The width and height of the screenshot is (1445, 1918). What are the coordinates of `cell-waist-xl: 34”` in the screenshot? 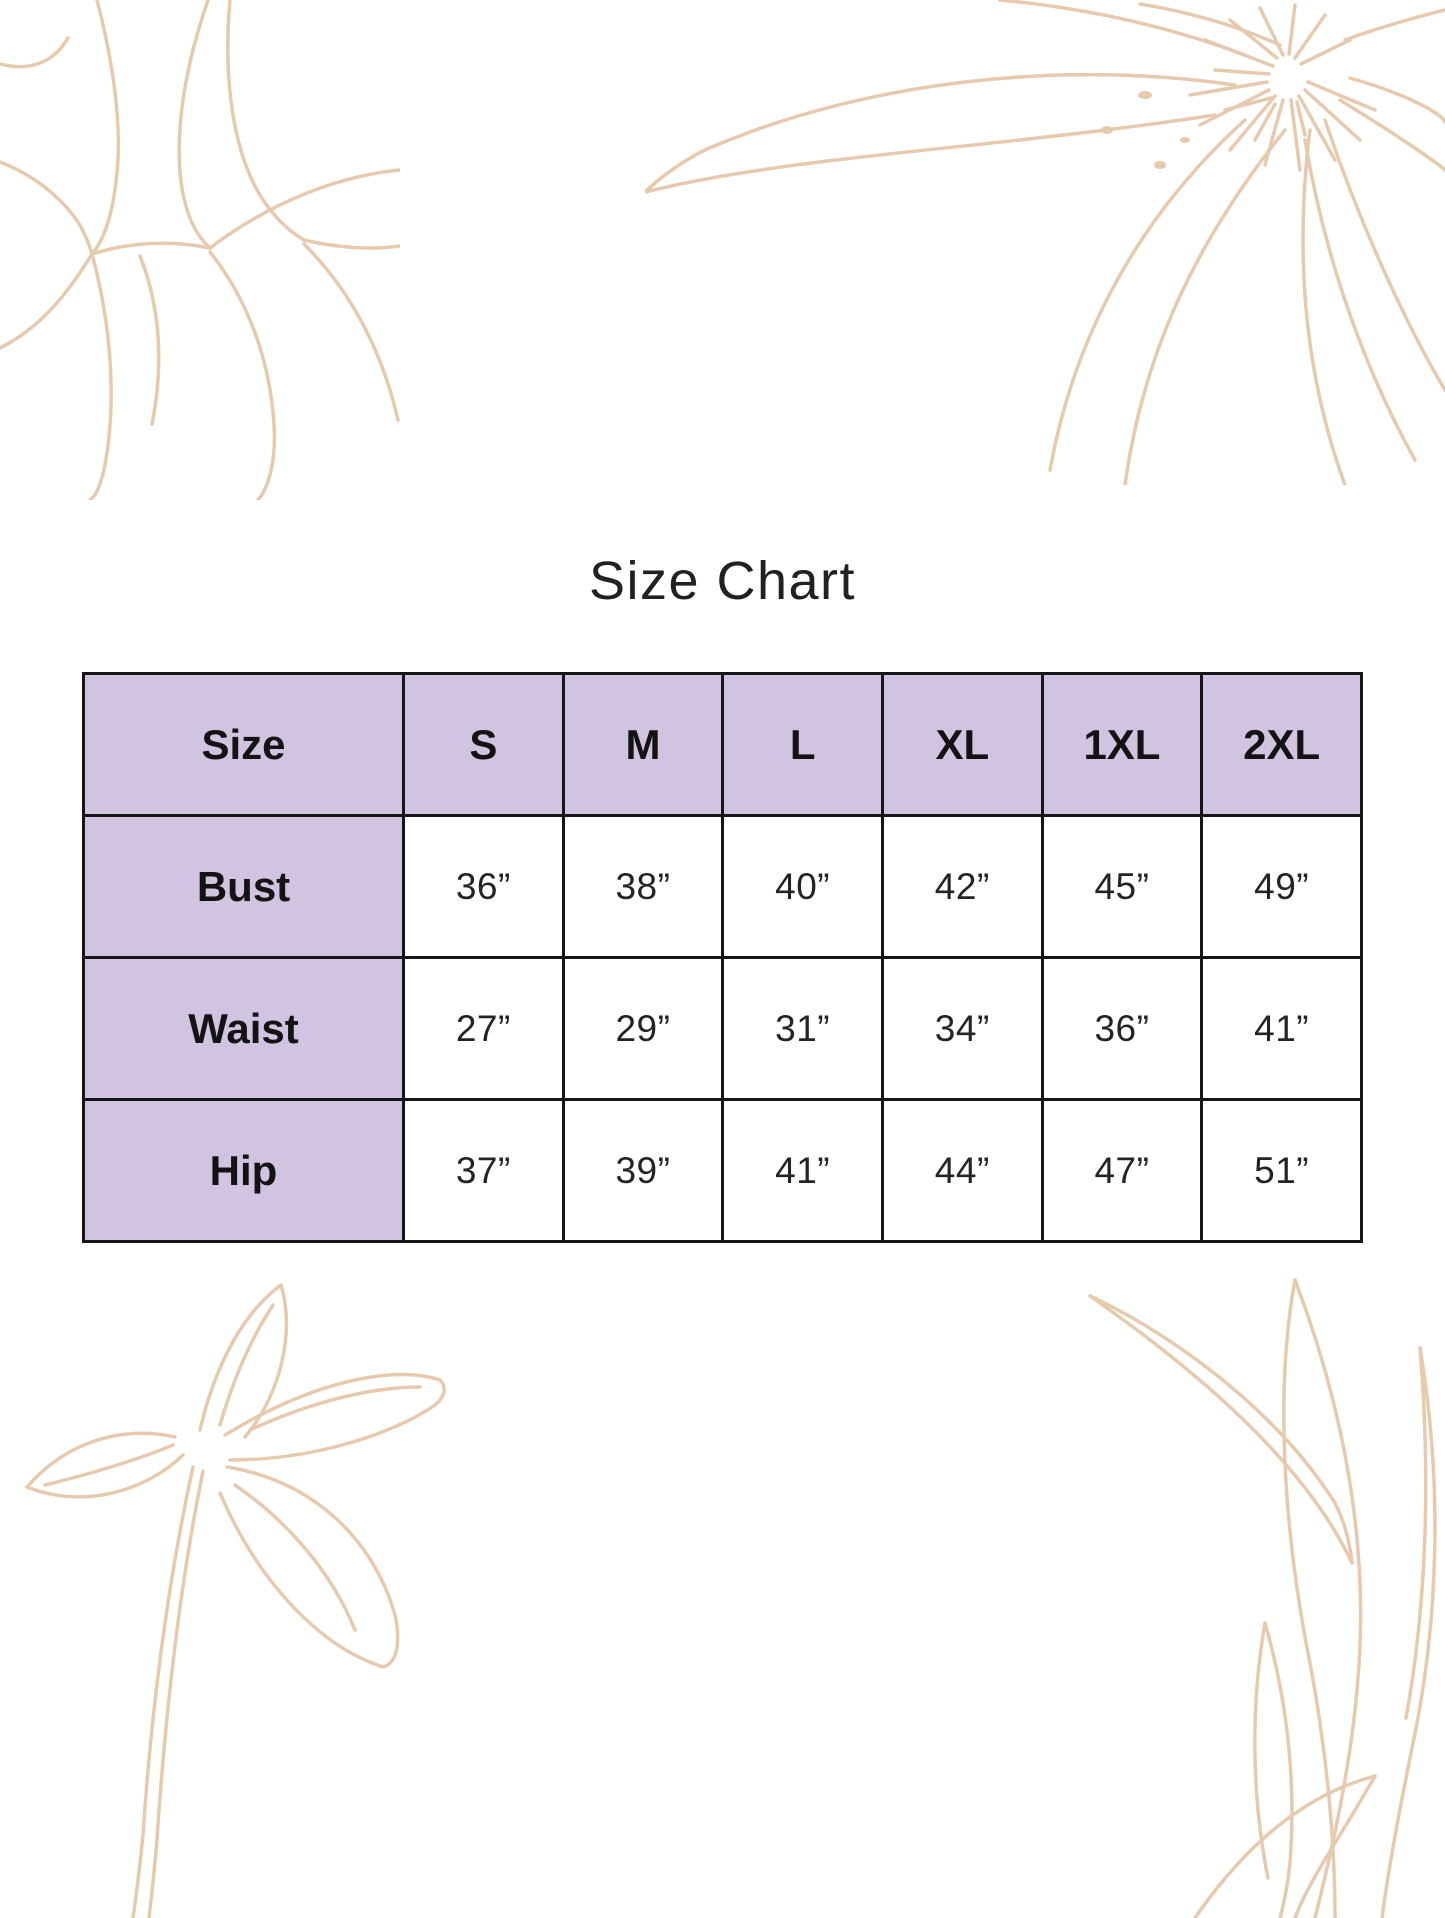 It's located at (962, 1028).